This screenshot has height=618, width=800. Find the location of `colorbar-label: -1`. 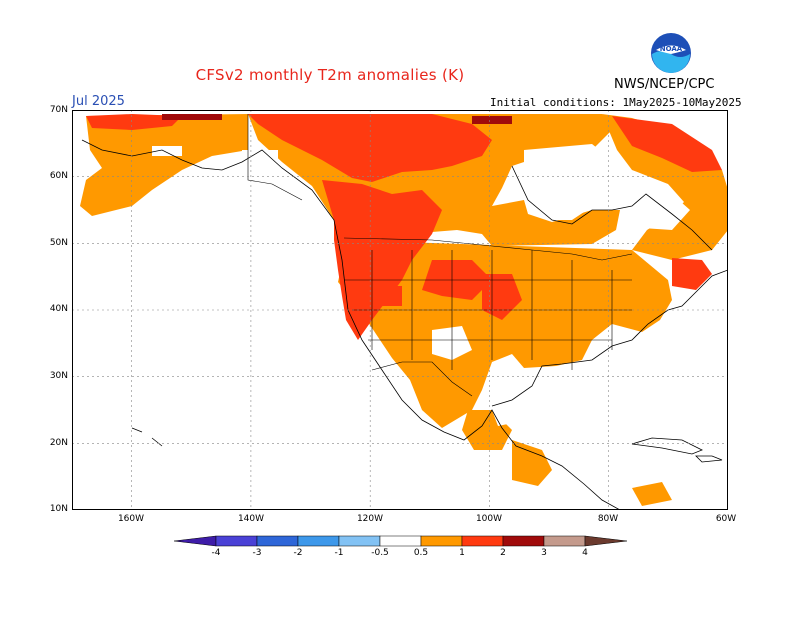

colorbar-label: -1 is located at coordinates (339, 553).